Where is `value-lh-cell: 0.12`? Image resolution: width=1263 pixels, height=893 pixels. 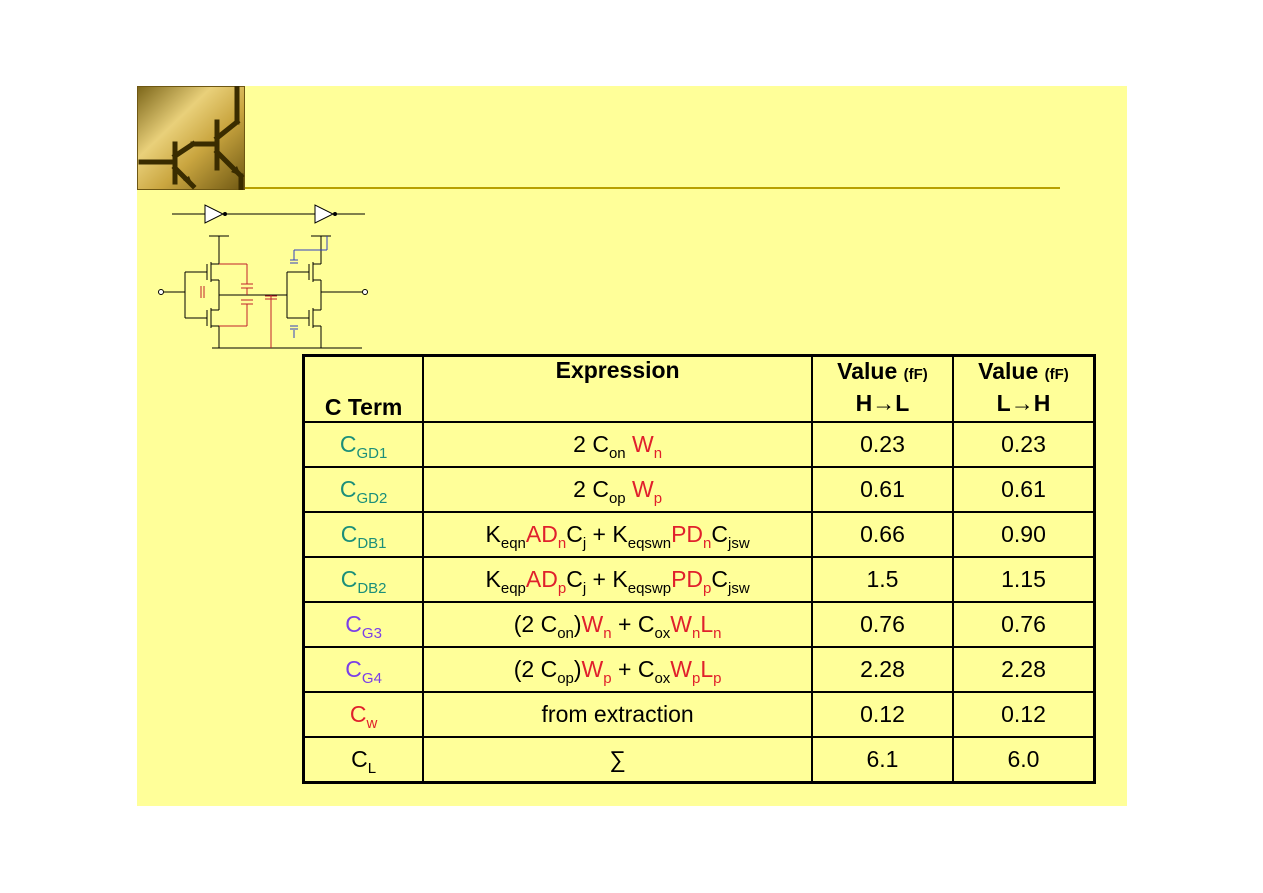
value-lh-cell: 0.12 is located at coordinates (1023, 714).